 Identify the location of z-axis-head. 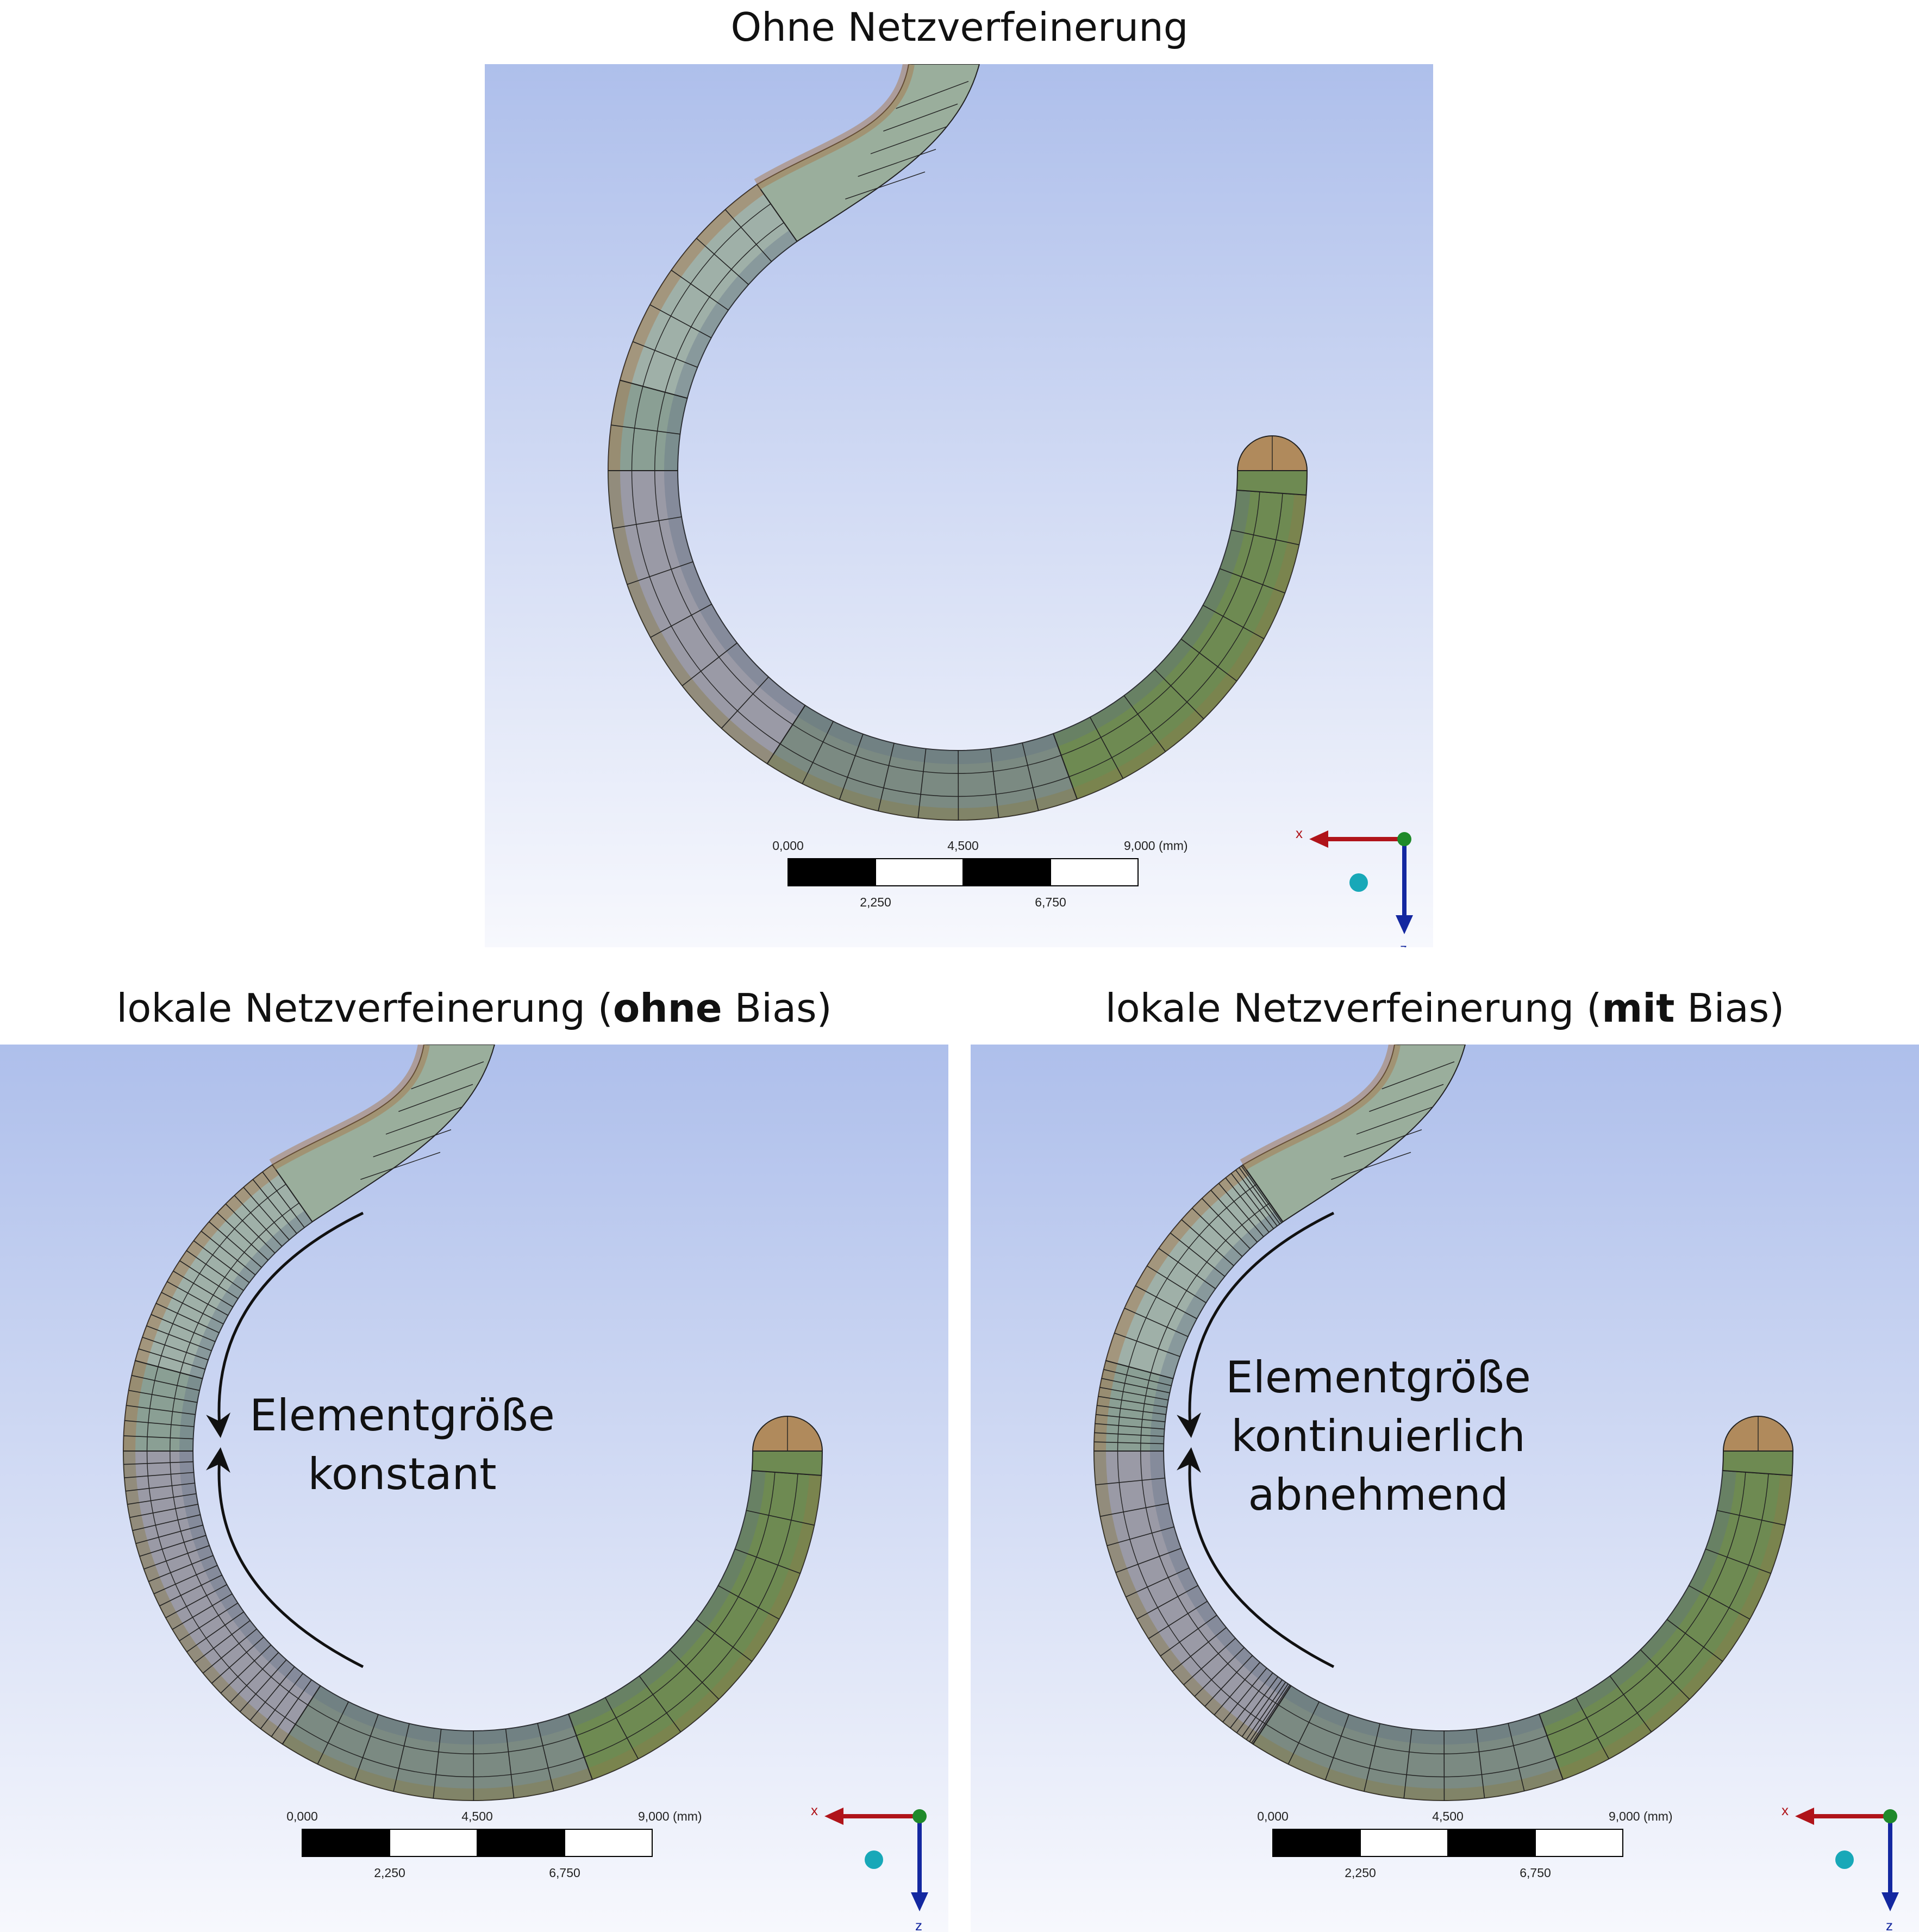
(919, 1901).